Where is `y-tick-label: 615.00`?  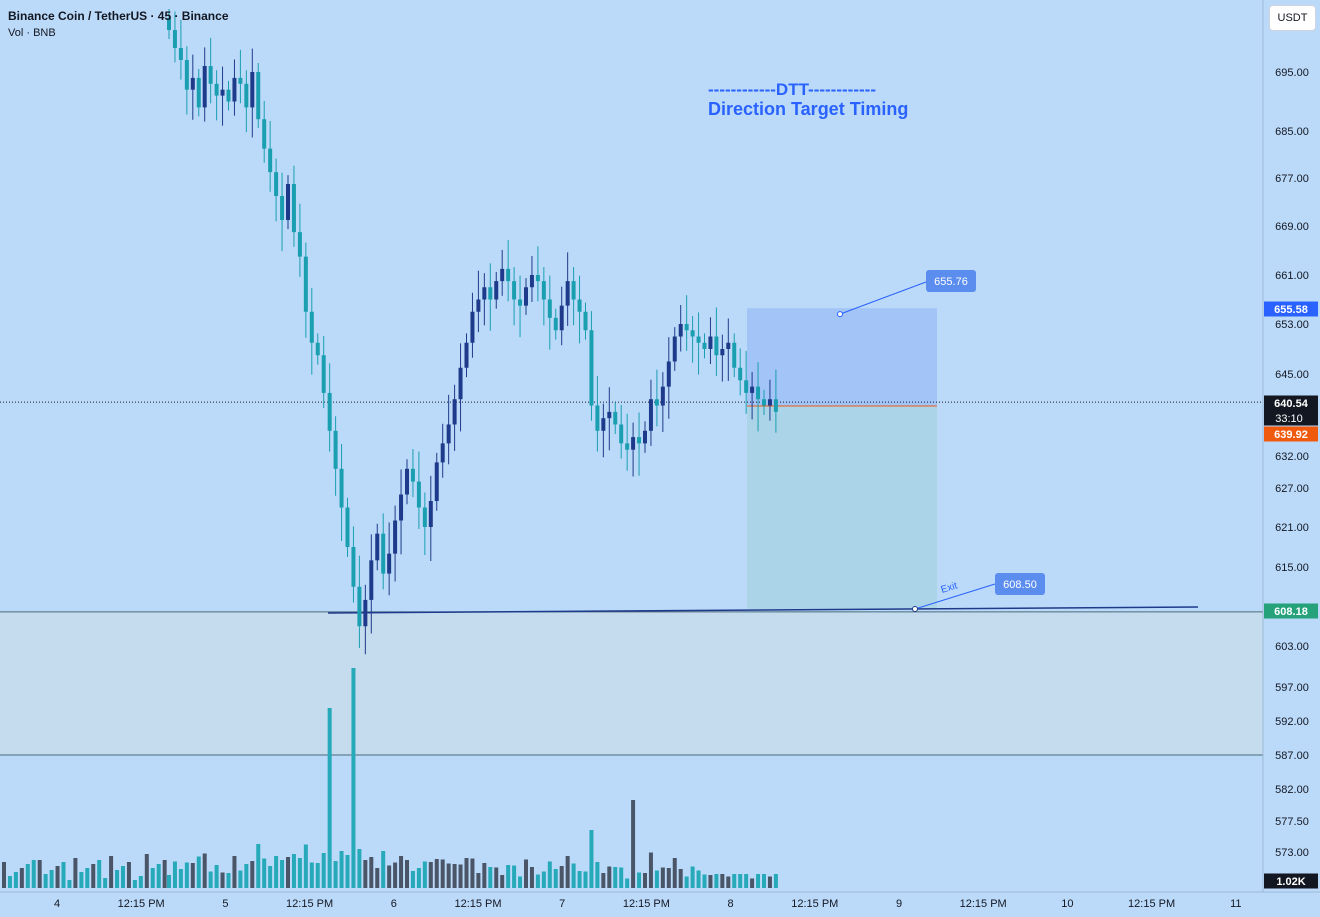 y-tick-label: 615.00 is located at coordinates (1292, 568).